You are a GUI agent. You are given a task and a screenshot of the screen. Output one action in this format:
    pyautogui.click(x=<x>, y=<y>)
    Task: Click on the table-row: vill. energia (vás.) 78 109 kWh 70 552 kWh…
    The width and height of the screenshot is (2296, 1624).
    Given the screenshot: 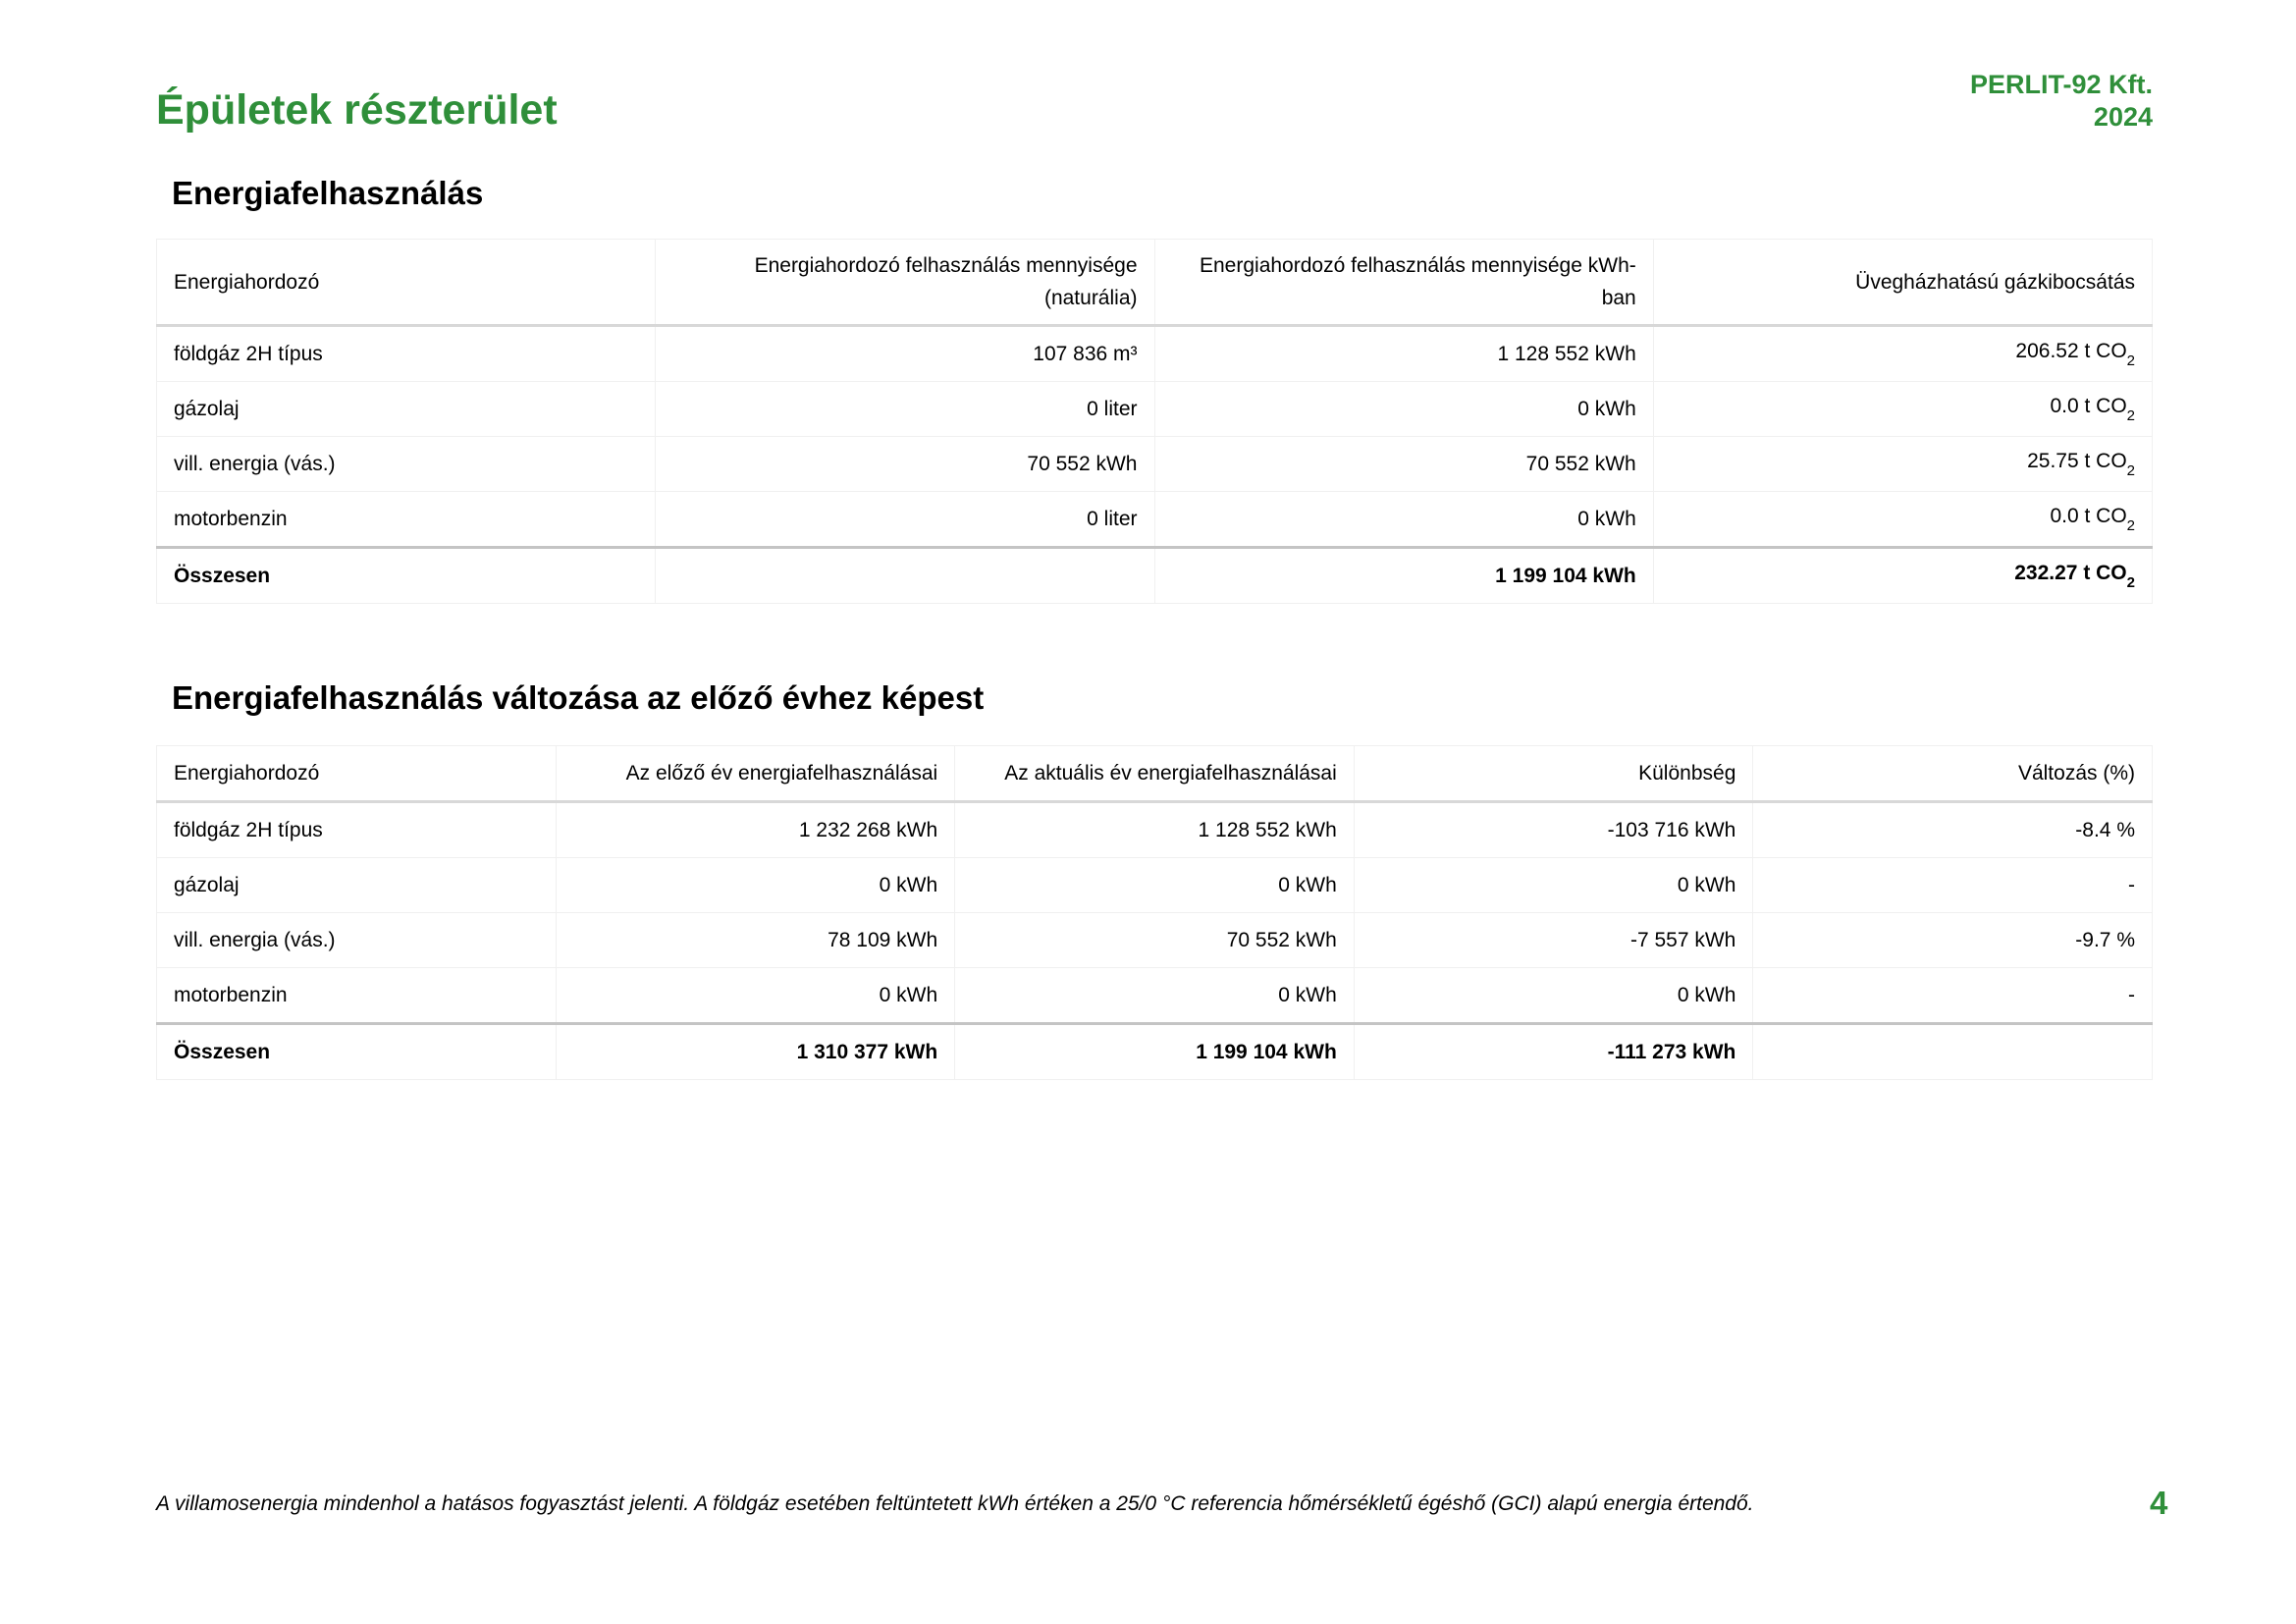 What is the action you would take?
    pyautogui.click(x=1154, y=940)
    